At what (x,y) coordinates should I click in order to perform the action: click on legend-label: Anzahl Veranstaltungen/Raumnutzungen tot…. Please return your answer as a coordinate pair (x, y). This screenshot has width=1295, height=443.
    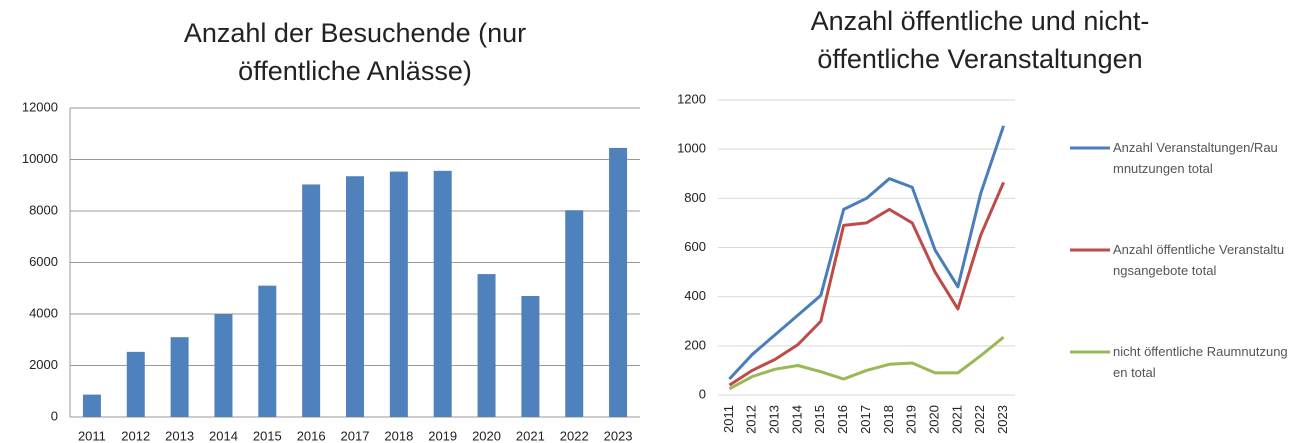
    Looking at the image, I should click on (1195, 158).